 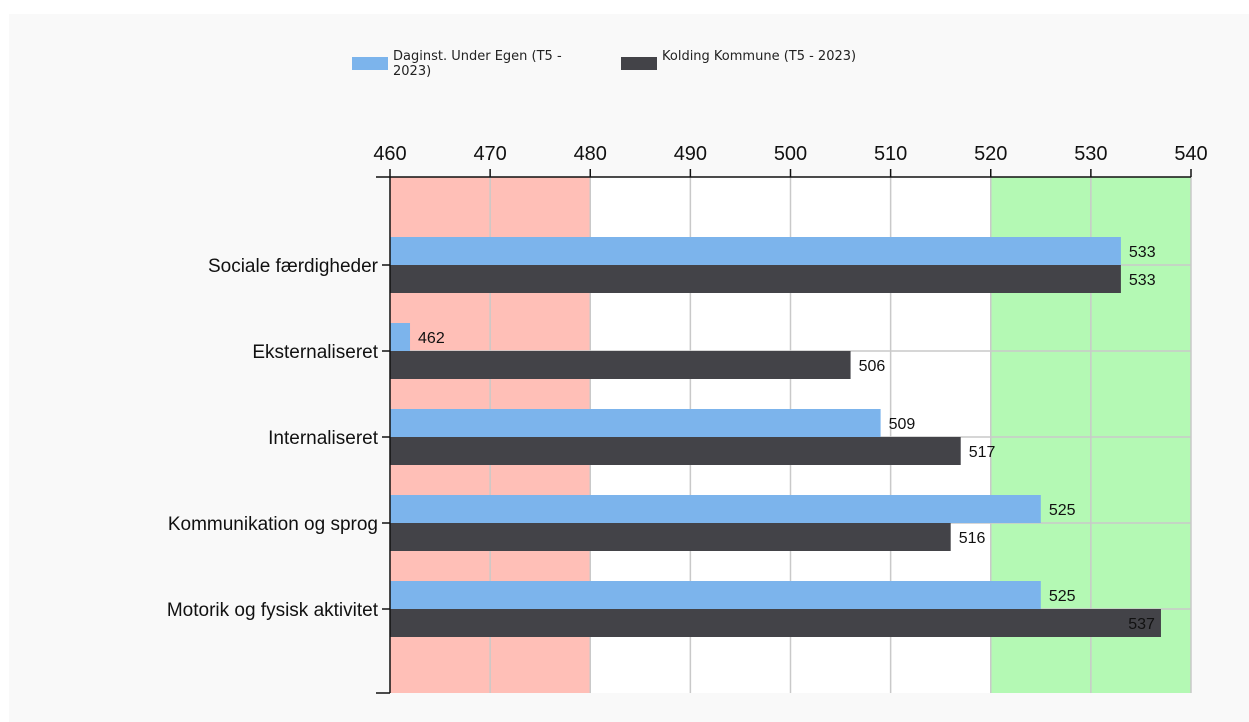 I want to click on x-tick-label: 460, so click(x=389, y=154).